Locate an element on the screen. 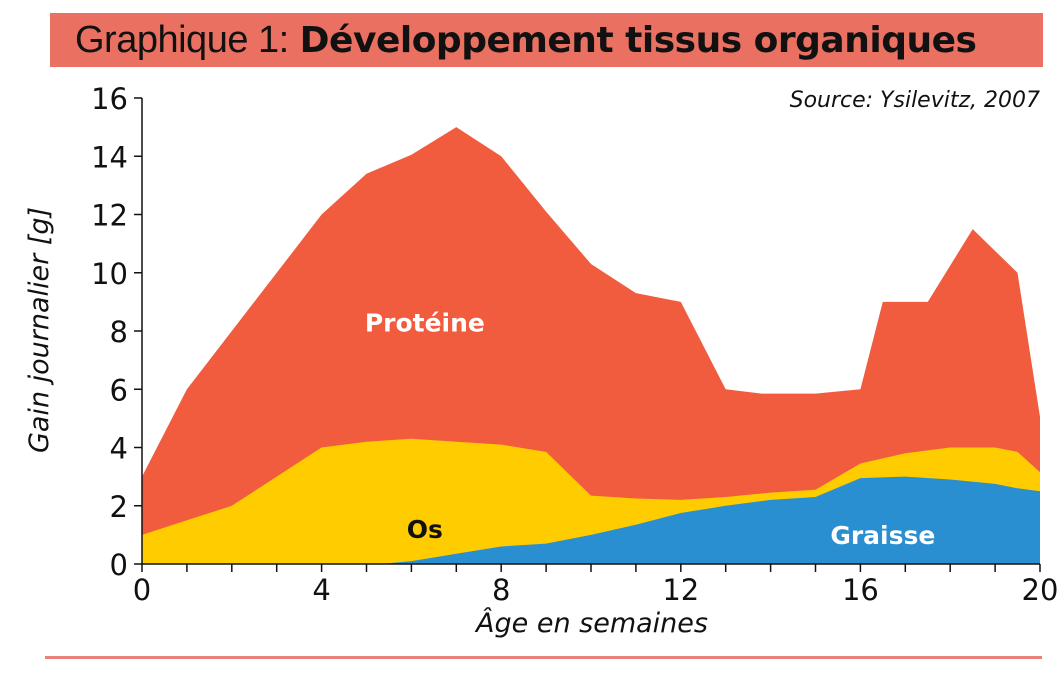 Image resolution: width=1063 pixels, height=693 pixels. series-label: Os is located at coordinates (425, 529).